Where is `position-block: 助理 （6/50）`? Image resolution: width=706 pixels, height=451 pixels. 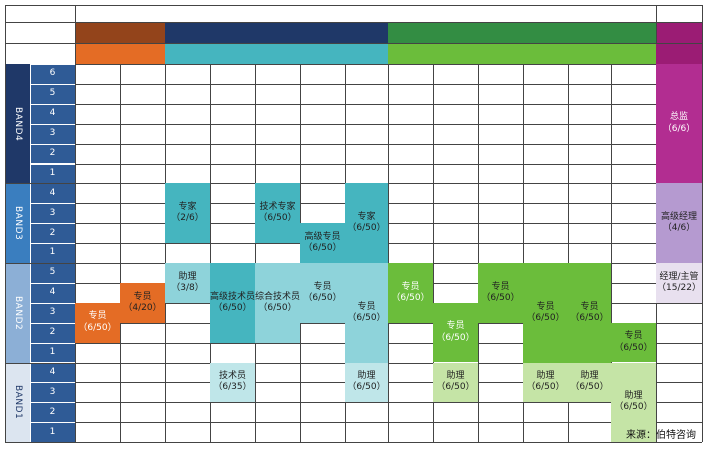
position-block: 助理 （6/50） is located at coordinates (589, 382).